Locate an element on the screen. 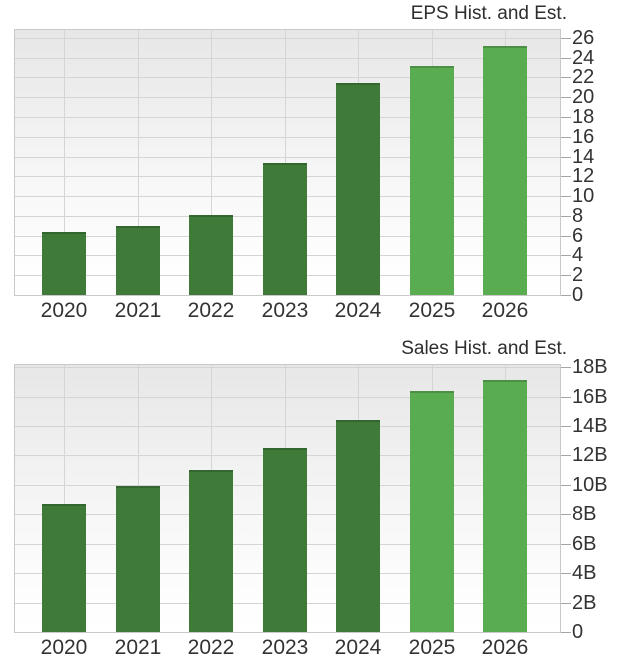  y-axis-label: 10 is located at coordinates (583, 196).